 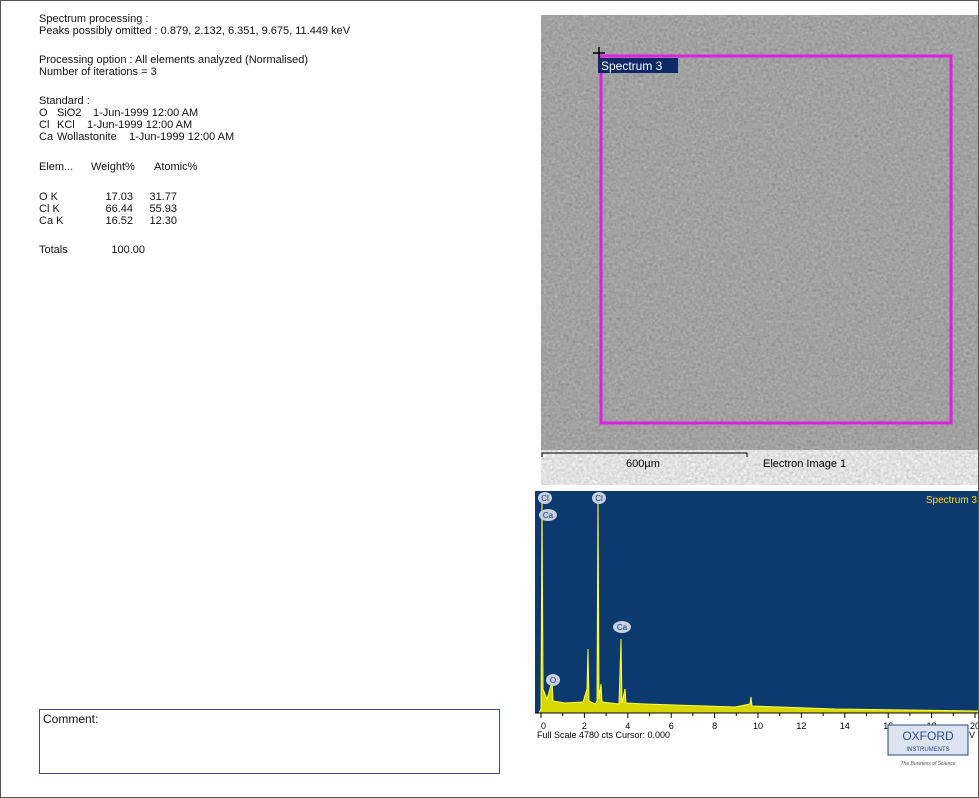 I want to click on x-tick-label: 10, so click(x=758, y=726).